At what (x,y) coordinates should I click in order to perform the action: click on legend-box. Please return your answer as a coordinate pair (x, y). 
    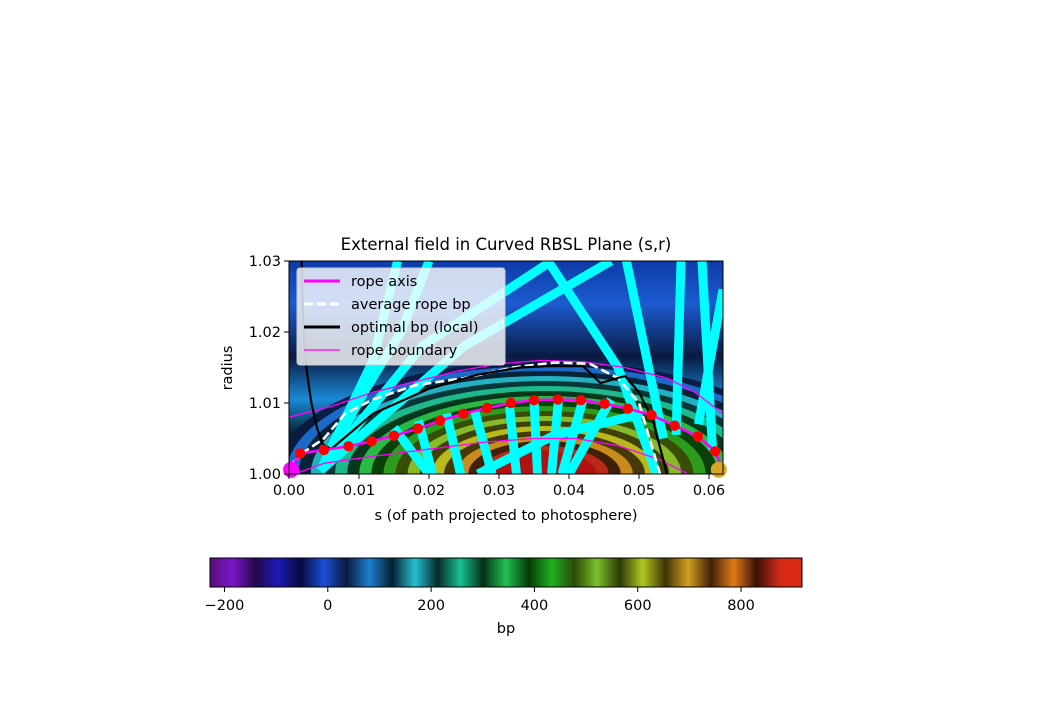
    Looking at the image, I should click on (401, 316).